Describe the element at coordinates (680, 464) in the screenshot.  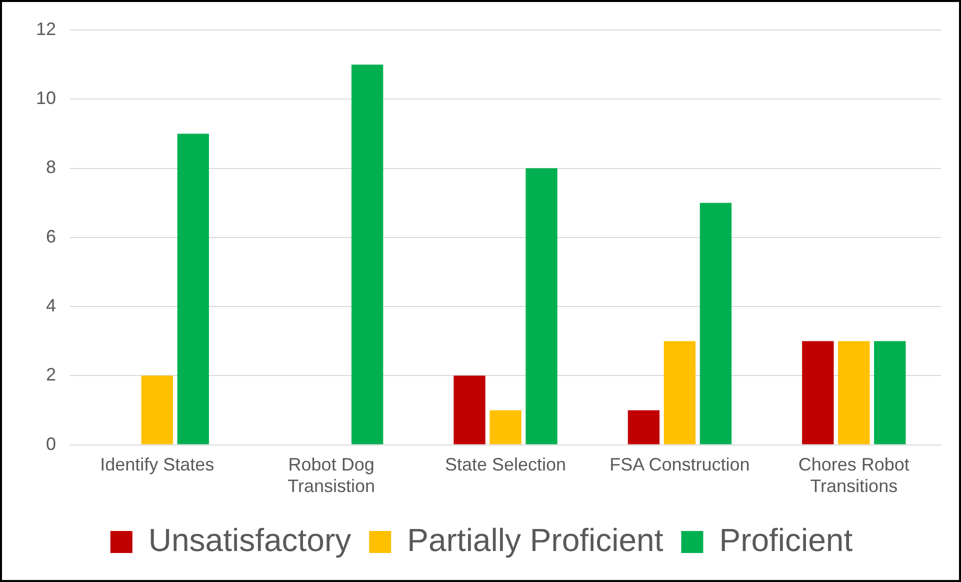
I see `x-tick-label: FSA Construction` at that location.